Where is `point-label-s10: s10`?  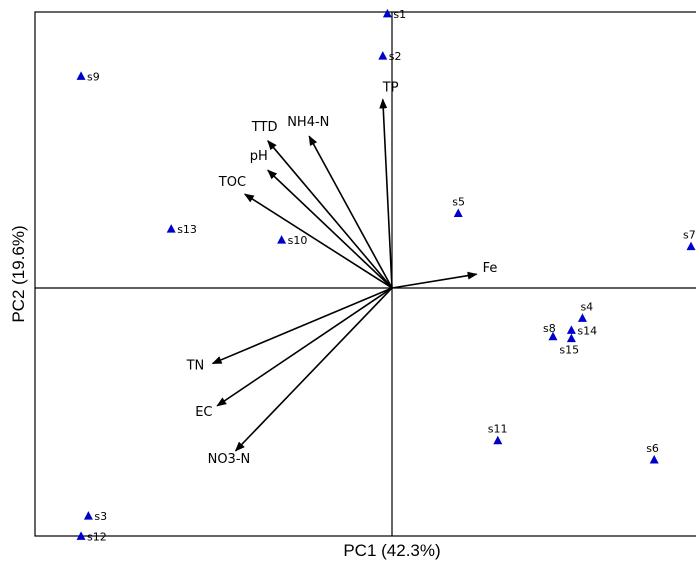
point-label-s10: s10 is located at coordinates (298, 240).